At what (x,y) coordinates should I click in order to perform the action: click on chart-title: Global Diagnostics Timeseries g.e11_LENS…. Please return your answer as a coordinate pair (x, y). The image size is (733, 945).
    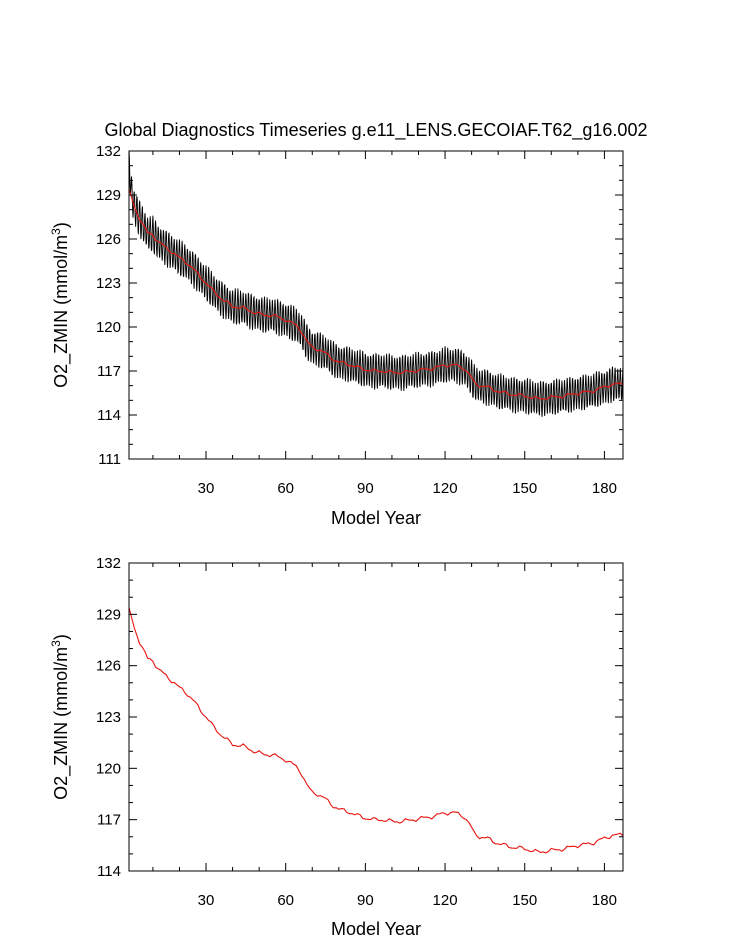
    Looking at the image, I should click on (376, 130).